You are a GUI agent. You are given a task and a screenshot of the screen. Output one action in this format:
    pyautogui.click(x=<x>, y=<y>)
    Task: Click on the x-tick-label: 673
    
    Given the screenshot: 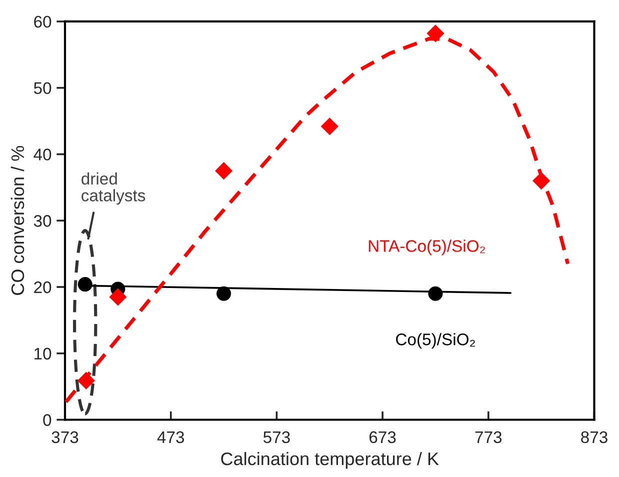 What is the action you would take?
    pyautogui.click(x=382, y=437)
    